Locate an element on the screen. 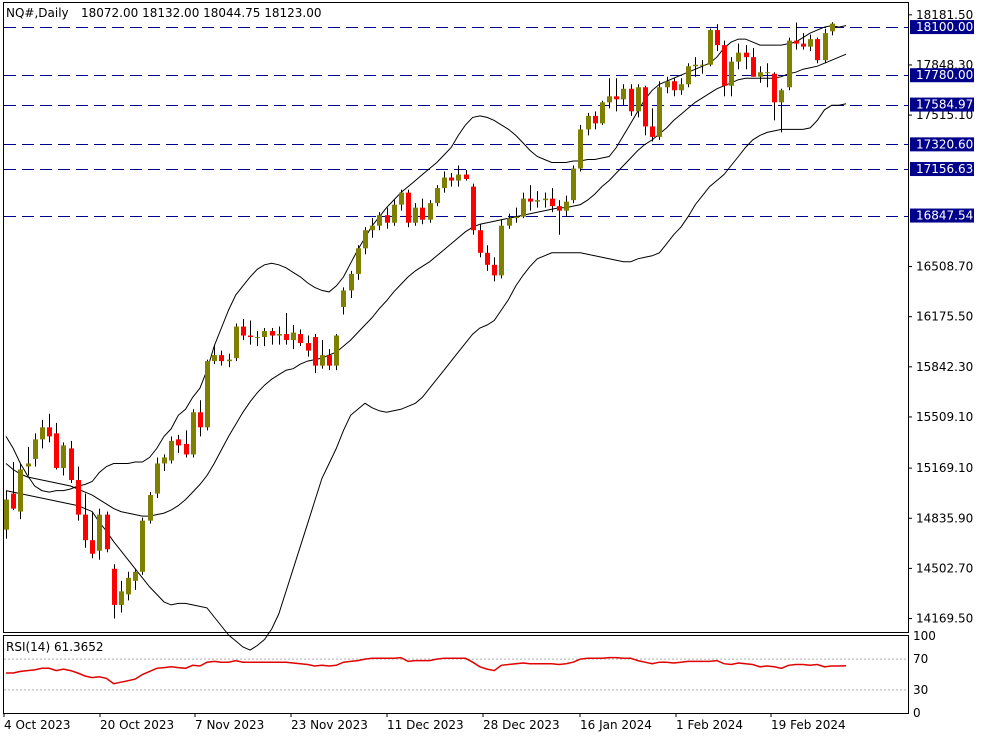  level-tag: 17584.97 is located at coordinates (942, 104).